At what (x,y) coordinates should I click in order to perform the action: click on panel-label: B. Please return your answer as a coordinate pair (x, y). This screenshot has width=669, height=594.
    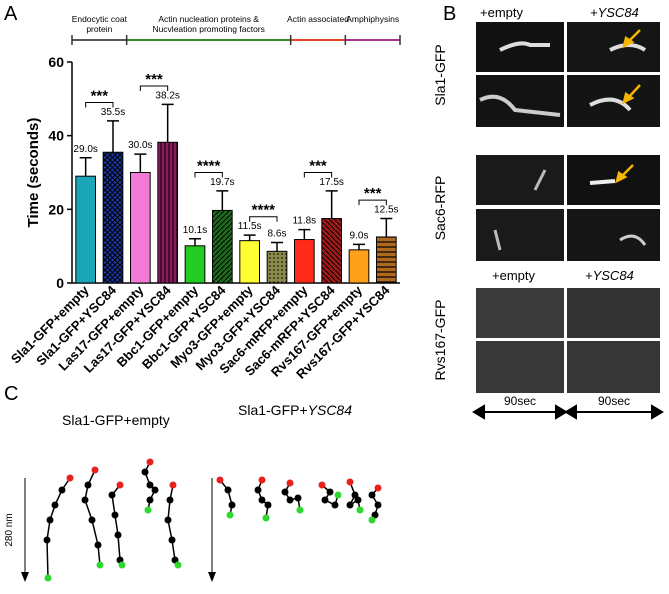
    Looking at the image, I should click on (449, 14).